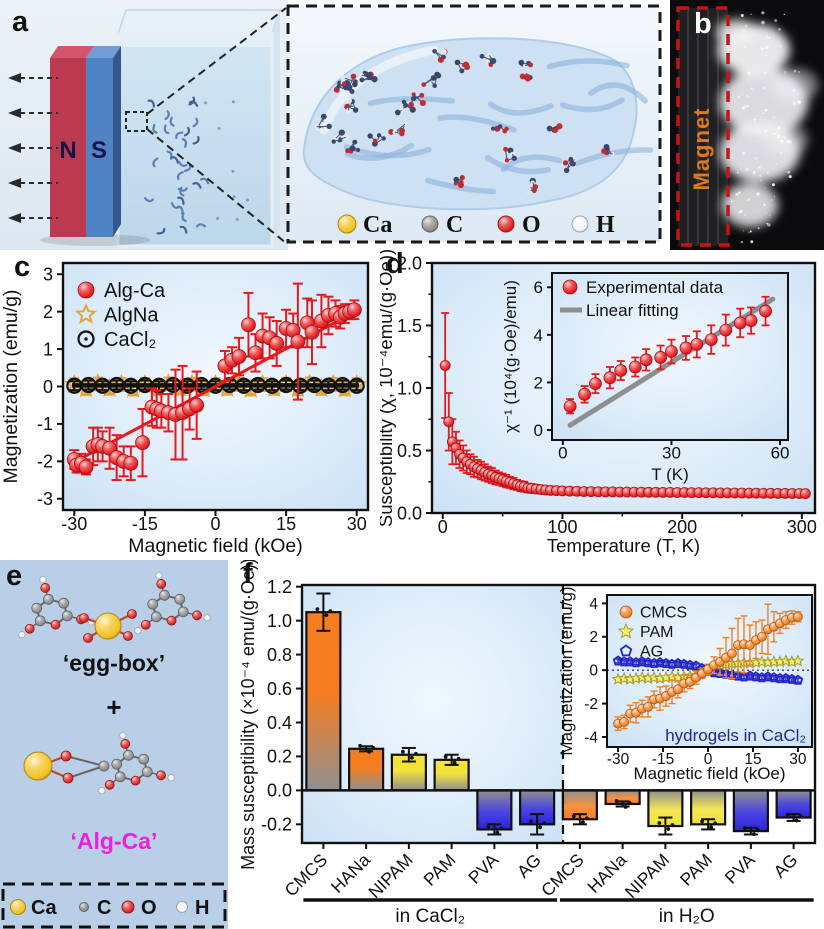  I want to click on legend-label-Ca: Ca, so click(44, 908).